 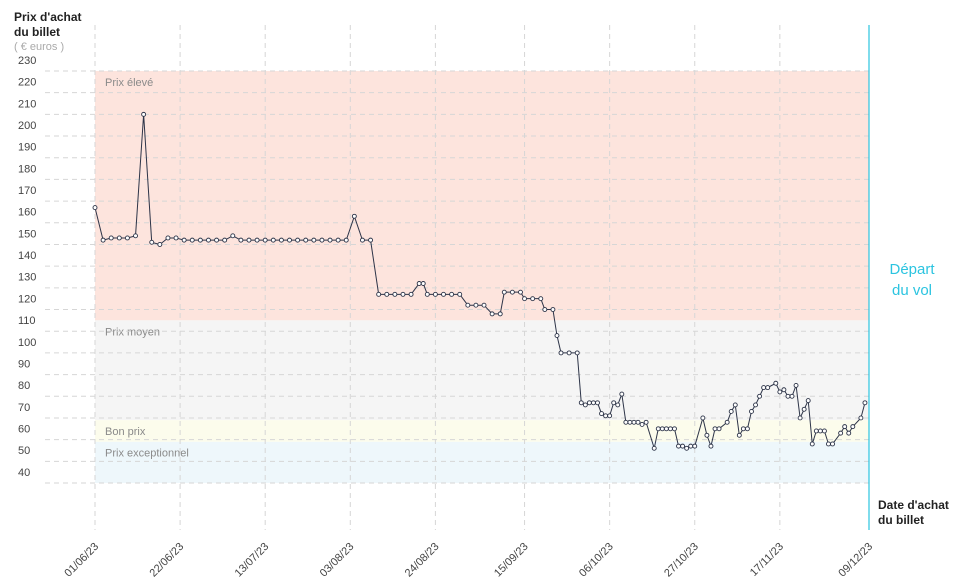 What do you see at coordinates (511, 560) in the screenshot?
I see `x-tick-label: 15/09/23` at bounding box center [511, 560].